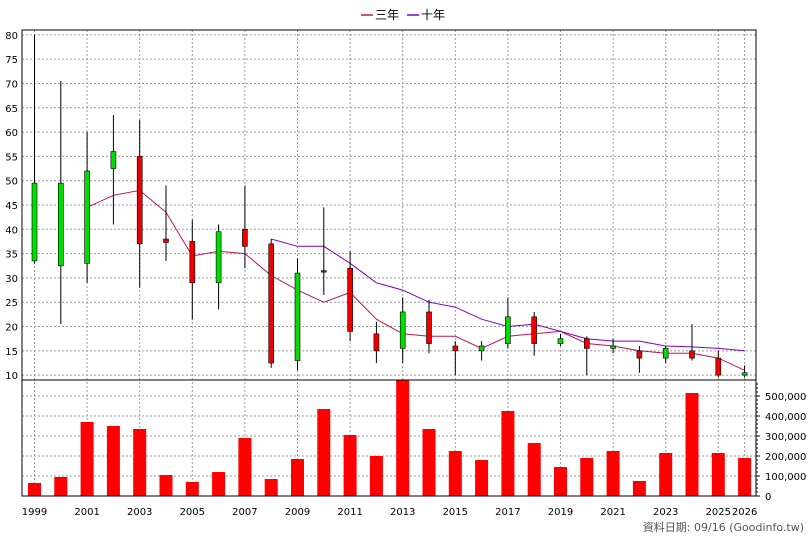 Image resolution: width=808 pixels, height=540 pixels. Describe the element at coordinates (785, 397) in the screenshot. I see `volume-tick-label: 500,000` at that location.